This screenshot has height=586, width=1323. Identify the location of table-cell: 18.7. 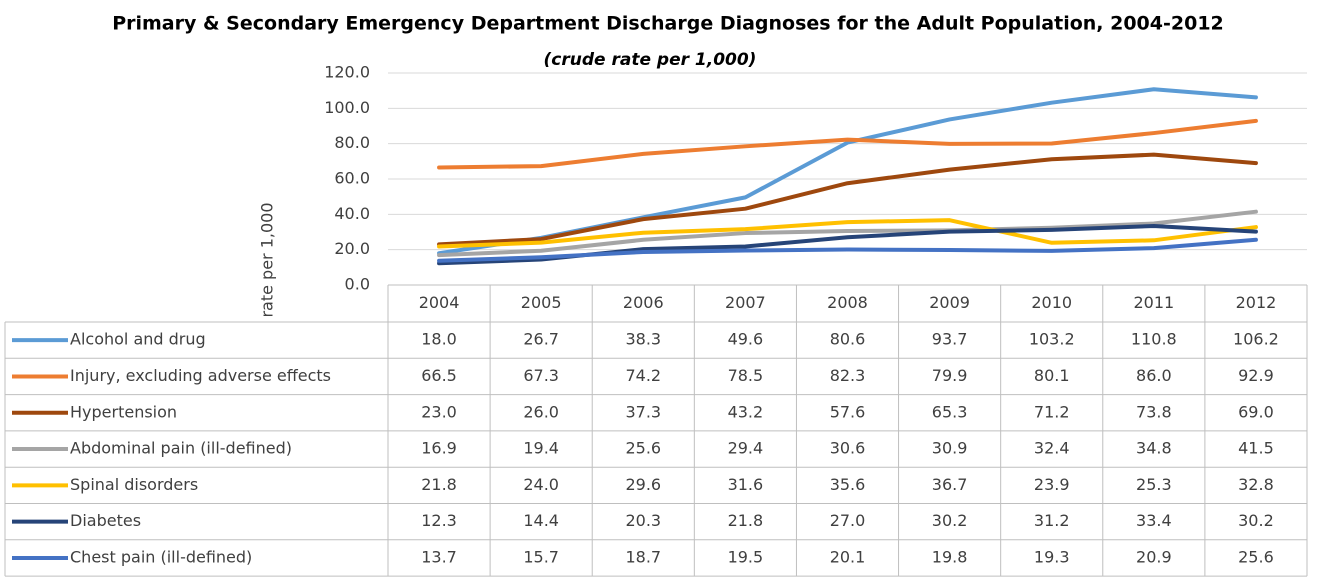
(643, 556).